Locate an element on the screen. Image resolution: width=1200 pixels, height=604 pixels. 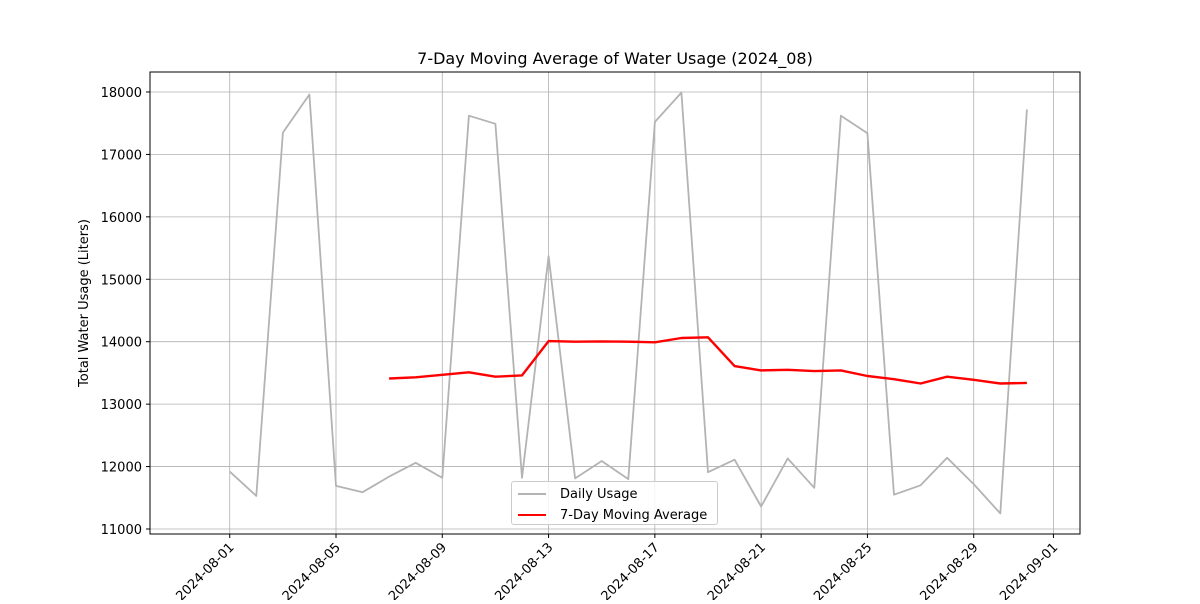
y-tick-label: 13000 is located at coordinates (121, 405).